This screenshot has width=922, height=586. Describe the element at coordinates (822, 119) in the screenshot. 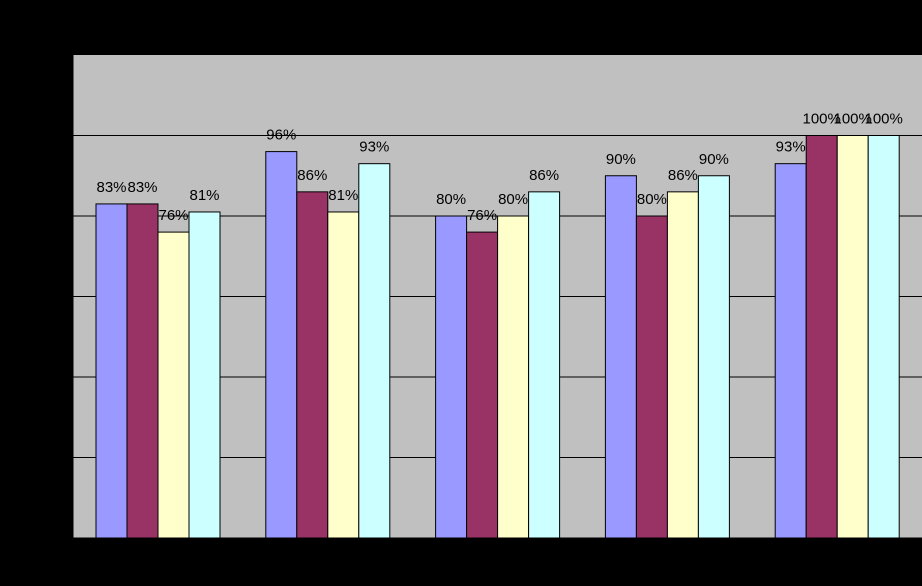

I see `data-label-group-5-series-2: 100%` at that location.